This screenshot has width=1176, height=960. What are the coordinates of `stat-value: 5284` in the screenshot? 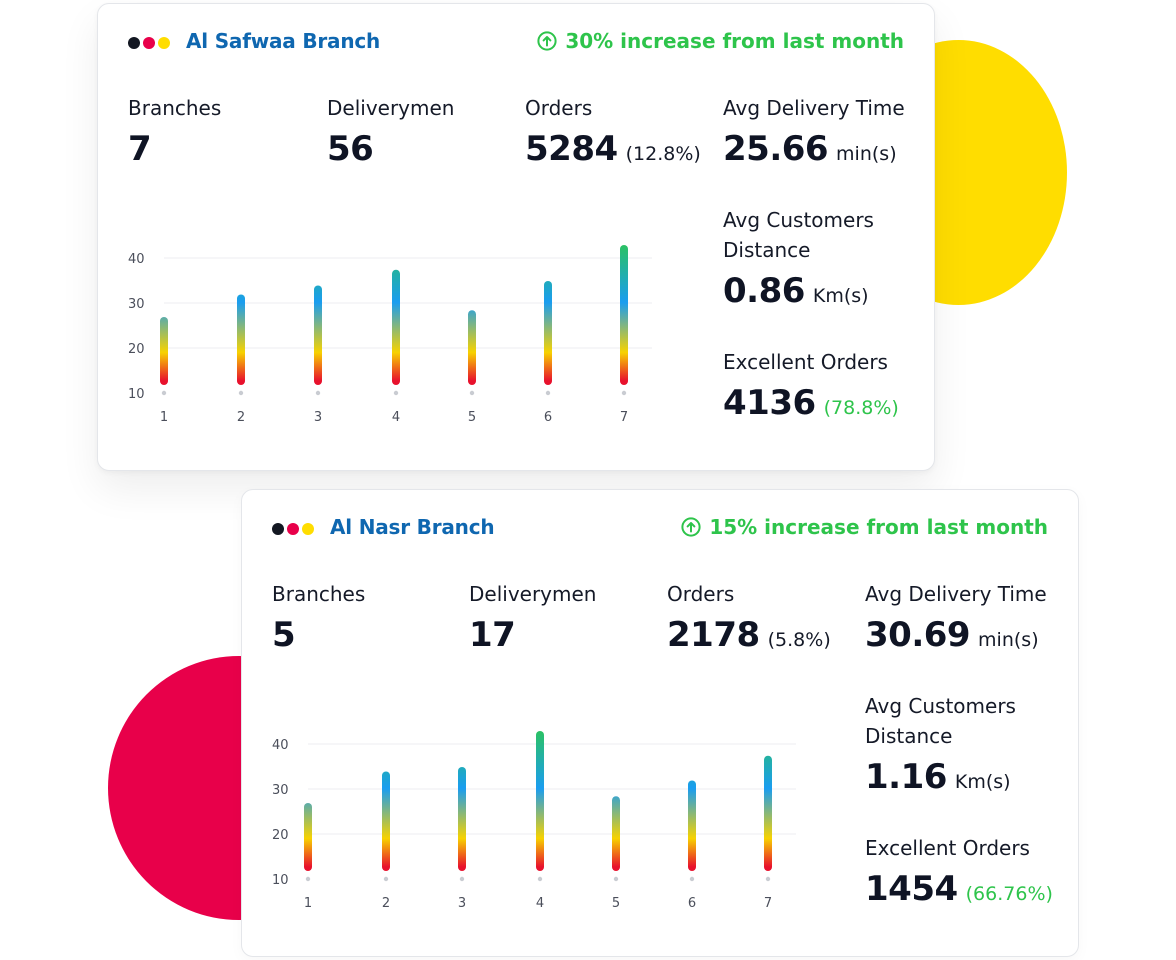 It's located at (571, 149).